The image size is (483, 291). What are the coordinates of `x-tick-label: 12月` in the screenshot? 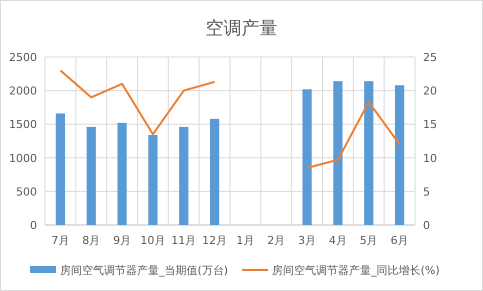 It's located at (215, 240).